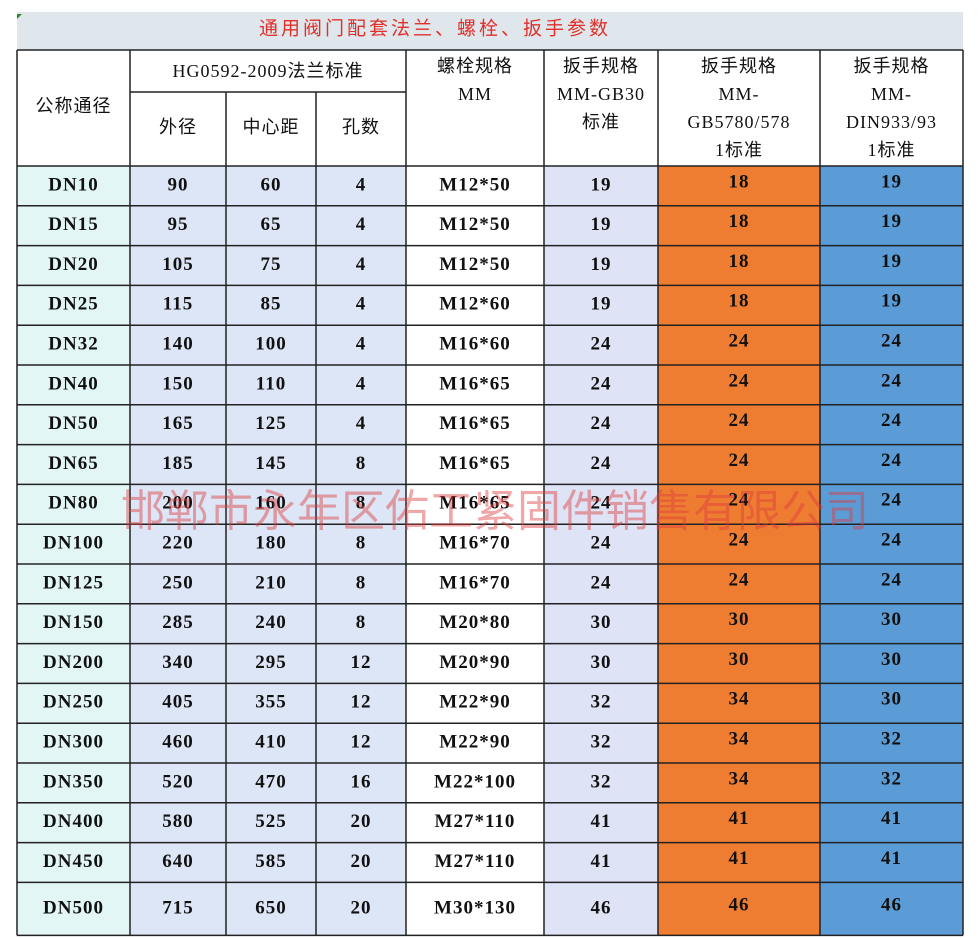 Image resolution: width=980 pixels, height=938 pixels. What do you see at coordinates (178, 821) in the screenshot?
I see `table-cell: 580` at bounding box center [178, 821].